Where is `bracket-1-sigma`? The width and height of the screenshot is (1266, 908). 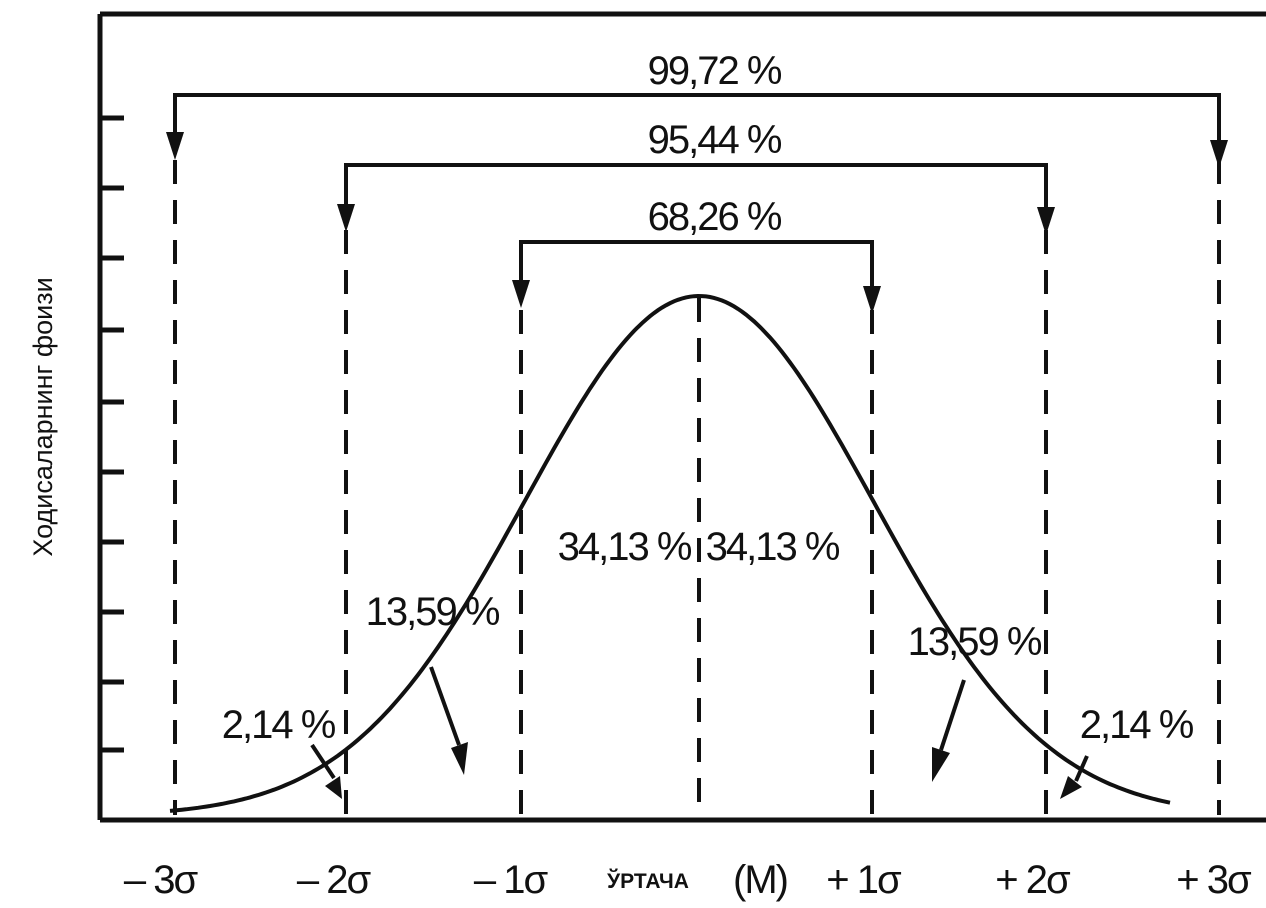
bracket-1-sigma is located at coordinates (696, 264).